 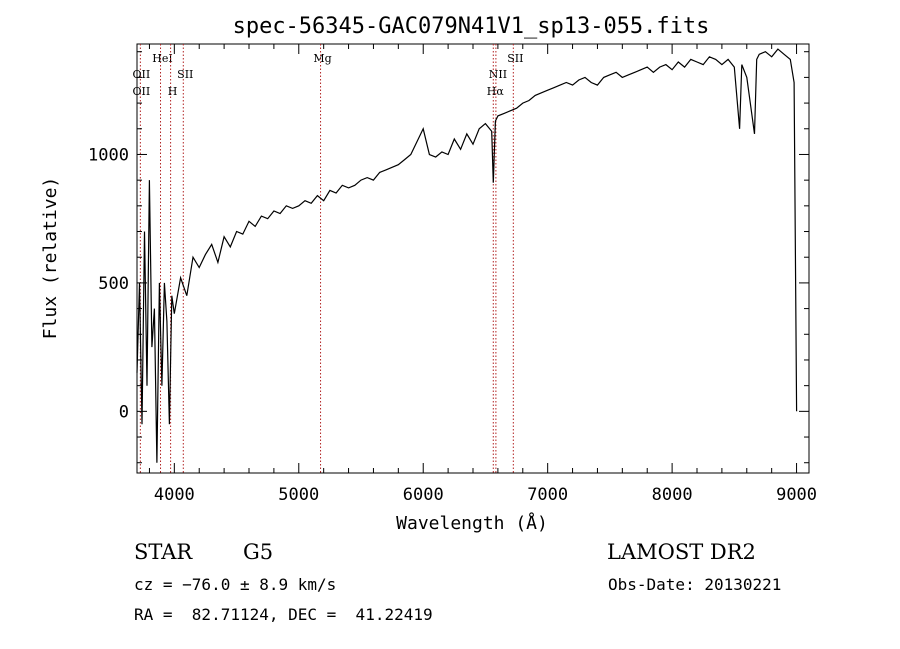 I want to click on x-tick-label: 5000, so click(x=298, y=495).